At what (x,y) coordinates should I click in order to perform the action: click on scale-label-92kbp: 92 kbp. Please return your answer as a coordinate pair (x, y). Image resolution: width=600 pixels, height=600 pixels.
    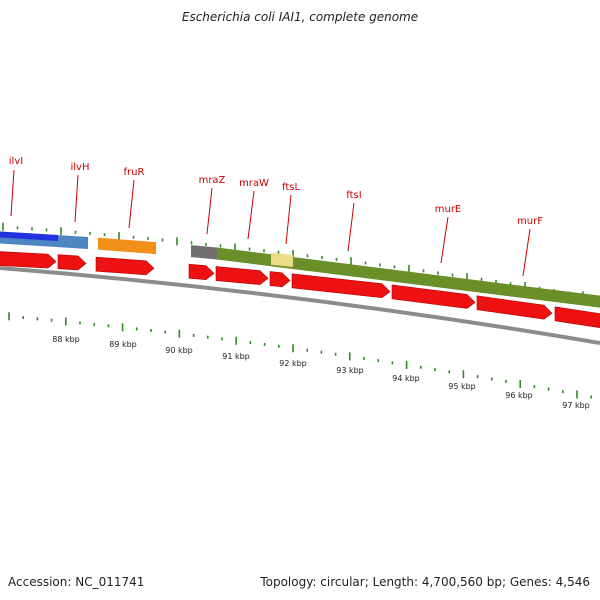
    Looking at the image, I should click on (293, 363).